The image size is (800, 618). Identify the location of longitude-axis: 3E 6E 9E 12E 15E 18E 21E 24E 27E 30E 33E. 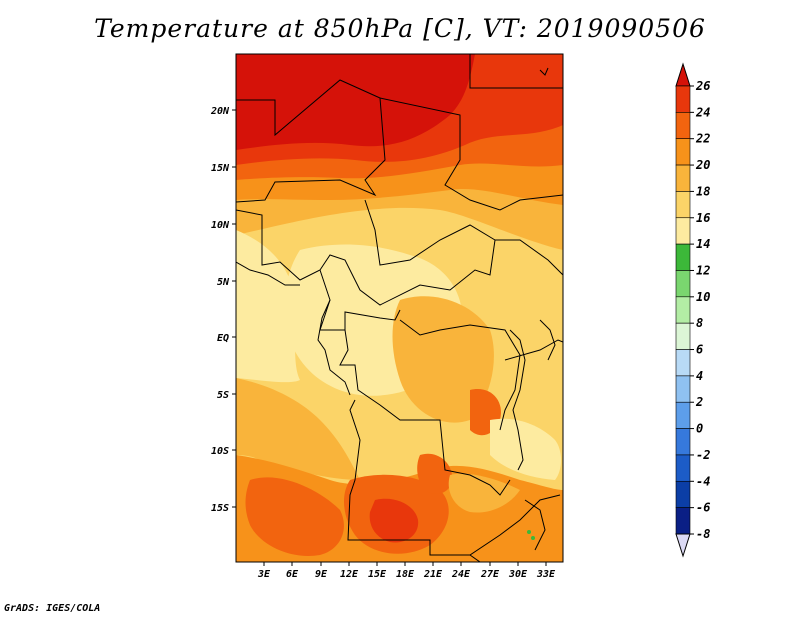
(406, 571).